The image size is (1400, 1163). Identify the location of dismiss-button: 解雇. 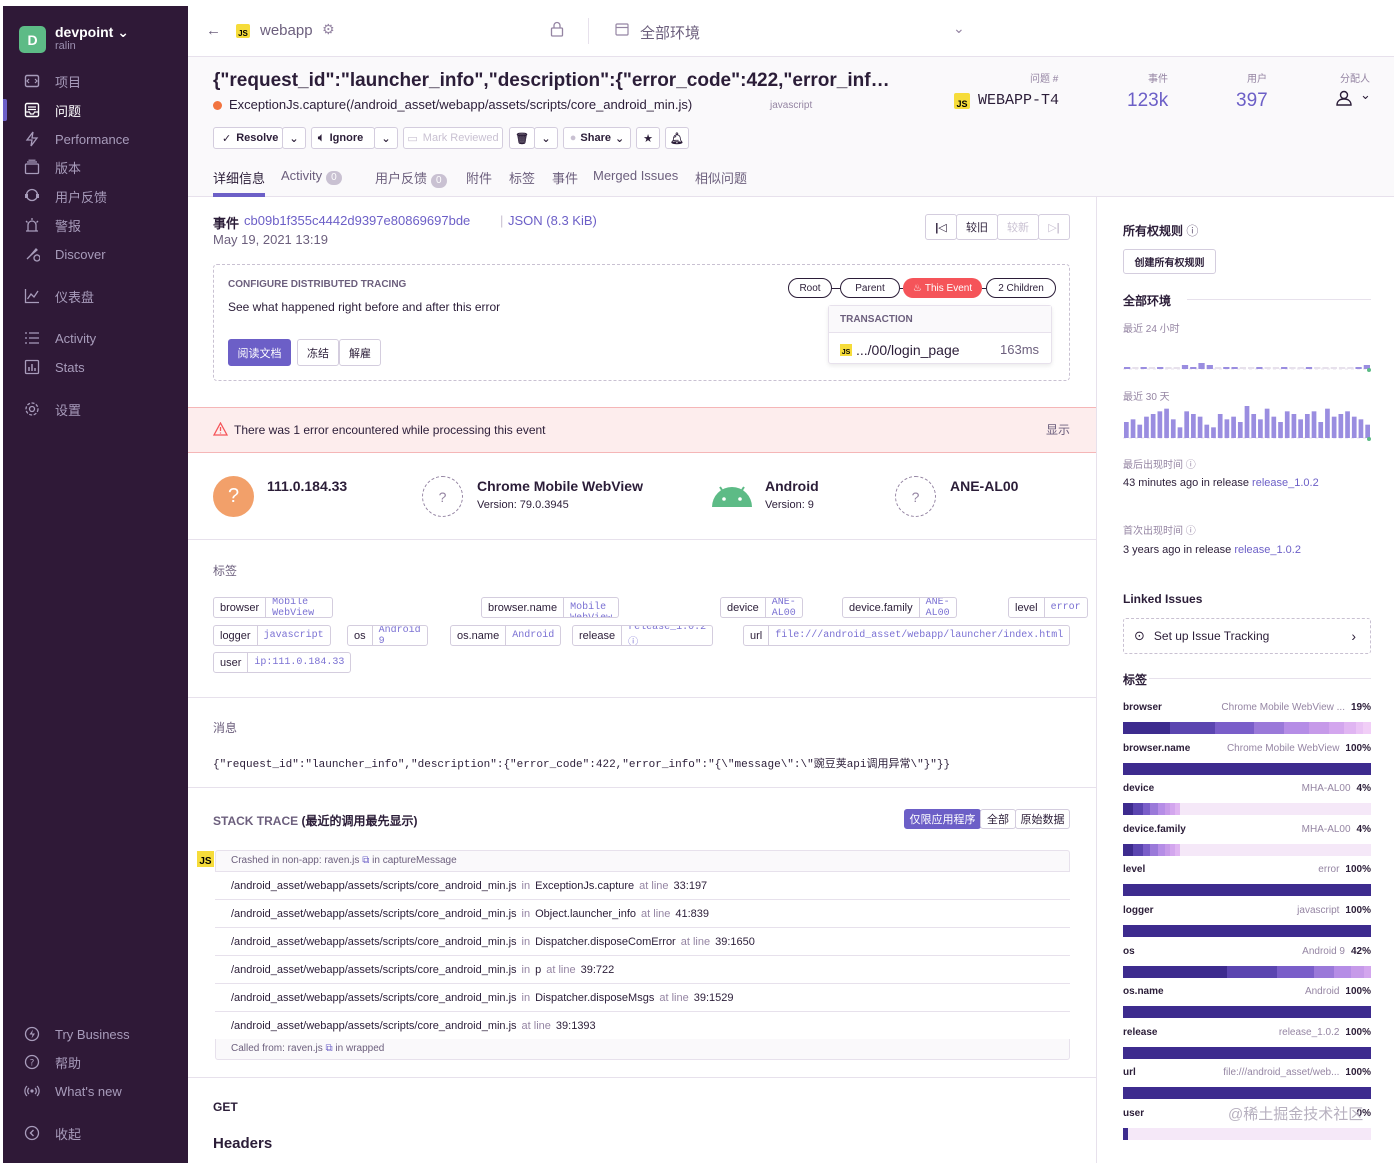
(360, 352).